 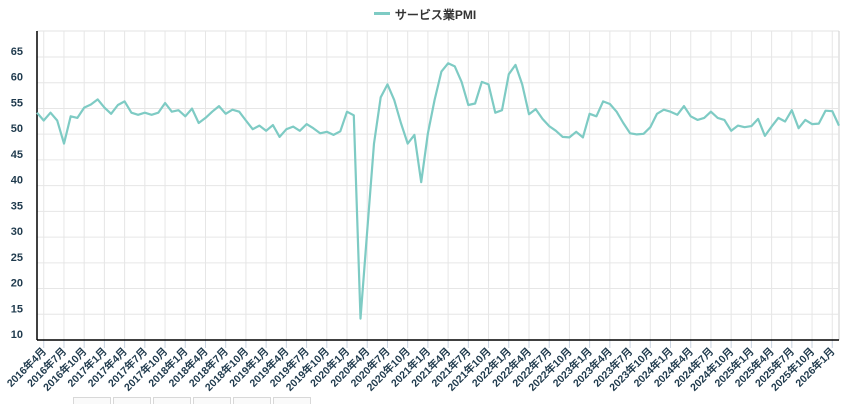 What do you see at coordinates (17, 155) in the screenshot?
I see `y-tick-label: 45` at bounding box center [17, 155].